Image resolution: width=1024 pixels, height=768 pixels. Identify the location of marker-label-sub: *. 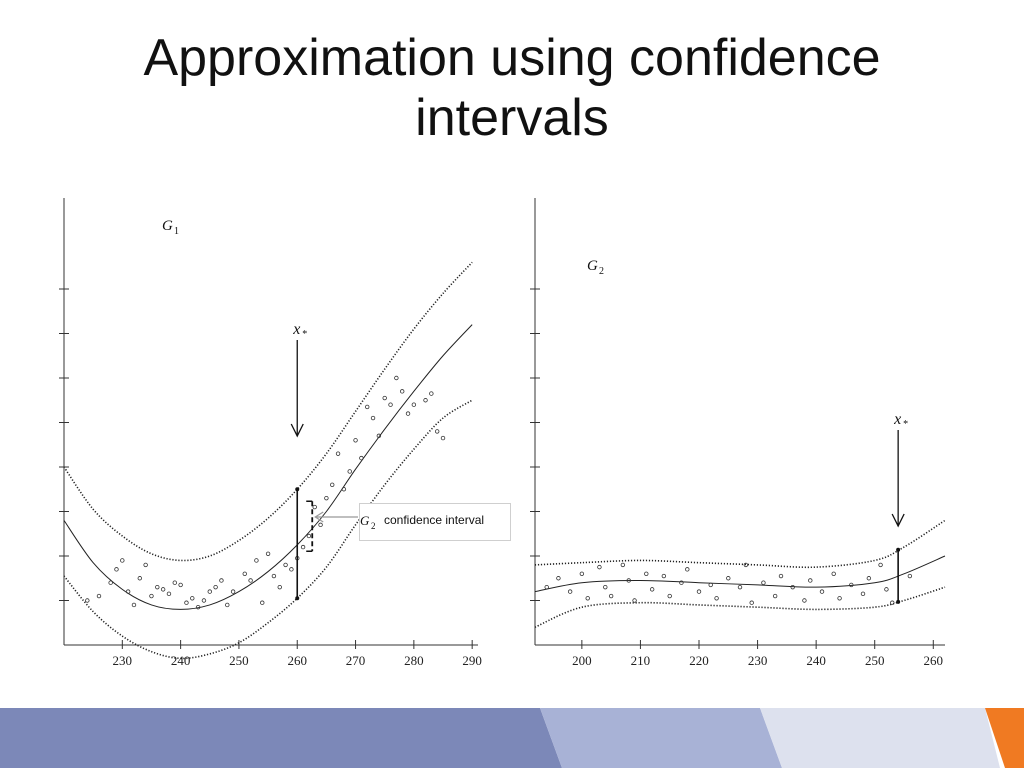
(905, 424).